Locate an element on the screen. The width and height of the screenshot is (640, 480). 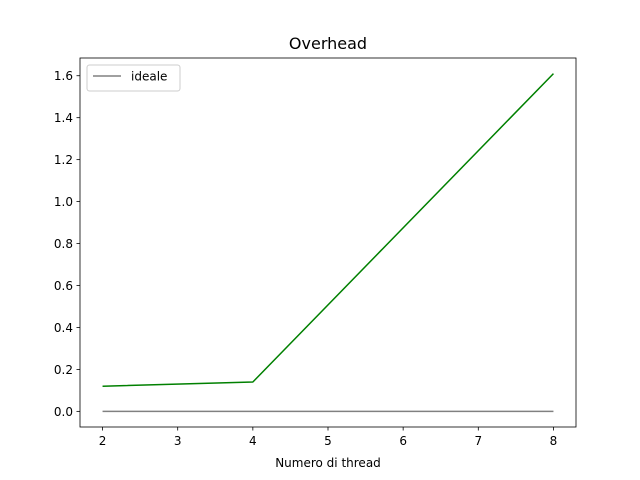
x-tick-label: 5 is located at coordinates (328, 441).